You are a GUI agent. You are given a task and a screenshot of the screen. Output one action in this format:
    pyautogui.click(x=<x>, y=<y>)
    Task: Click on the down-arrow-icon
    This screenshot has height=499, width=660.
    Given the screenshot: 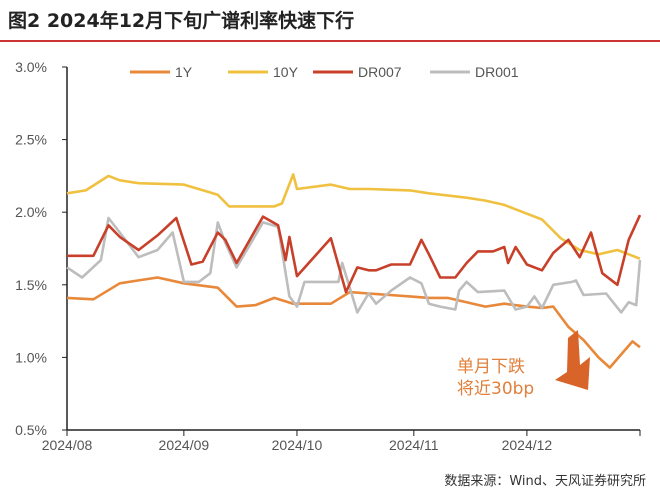 What is the action you would take?
    pyautogui.click(x=572, y=360)
    